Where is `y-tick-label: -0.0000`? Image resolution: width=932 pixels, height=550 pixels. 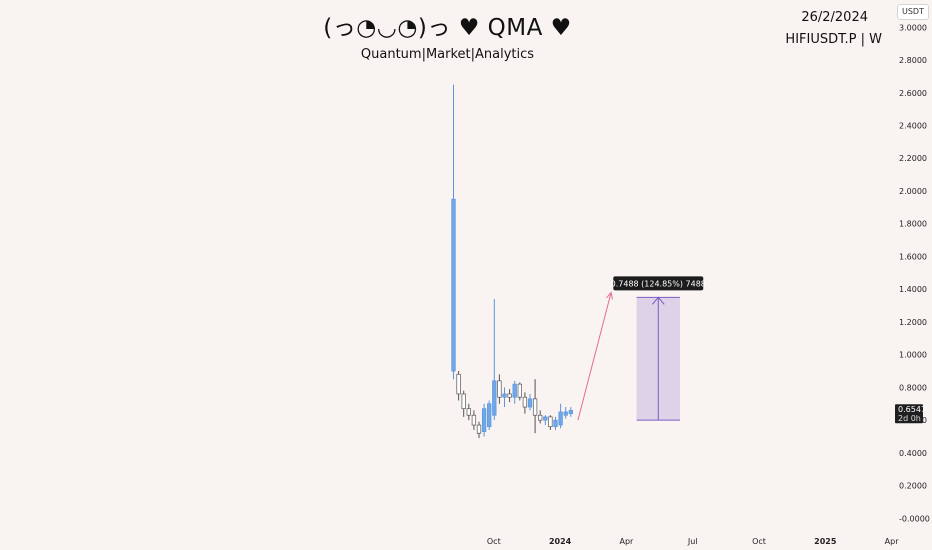 y-tick-label: -0.0000 is located at coordinates (914, 518).